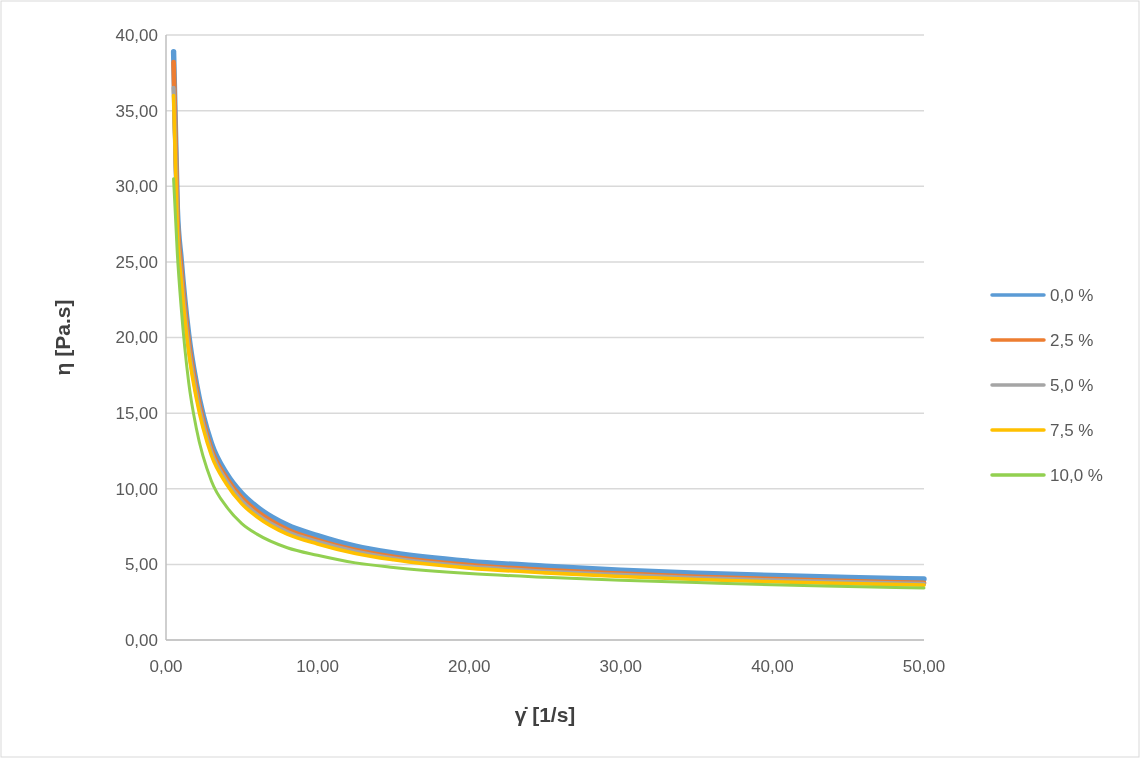 The image size is (1140, 758). What do you see at coordinates (545, 714) in the screenshot?
I see `x-axis-title: γ̇ [1/s]` at bounding box center [545, 714].